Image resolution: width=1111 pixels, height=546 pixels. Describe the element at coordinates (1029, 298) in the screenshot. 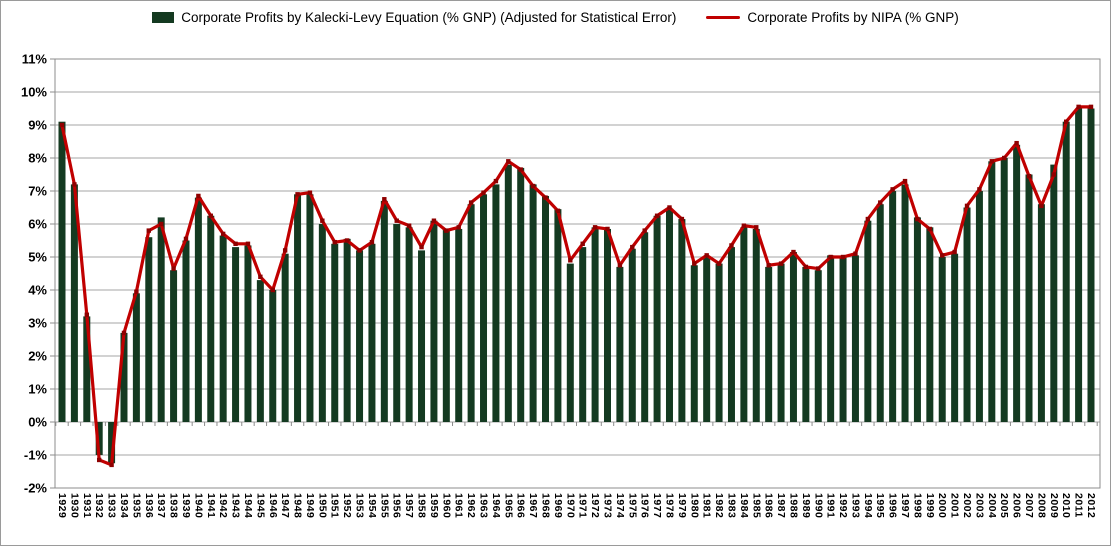

I see `bar-2007` at that location.